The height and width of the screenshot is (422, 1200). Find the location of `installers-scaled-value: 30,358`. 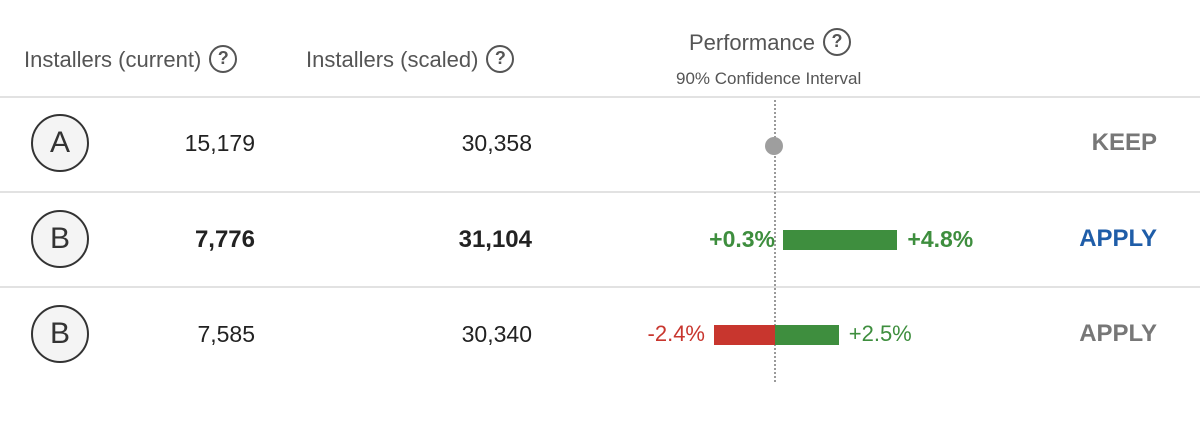

installers-scaled-value: 30,358 is located at coordinates (496, 143).